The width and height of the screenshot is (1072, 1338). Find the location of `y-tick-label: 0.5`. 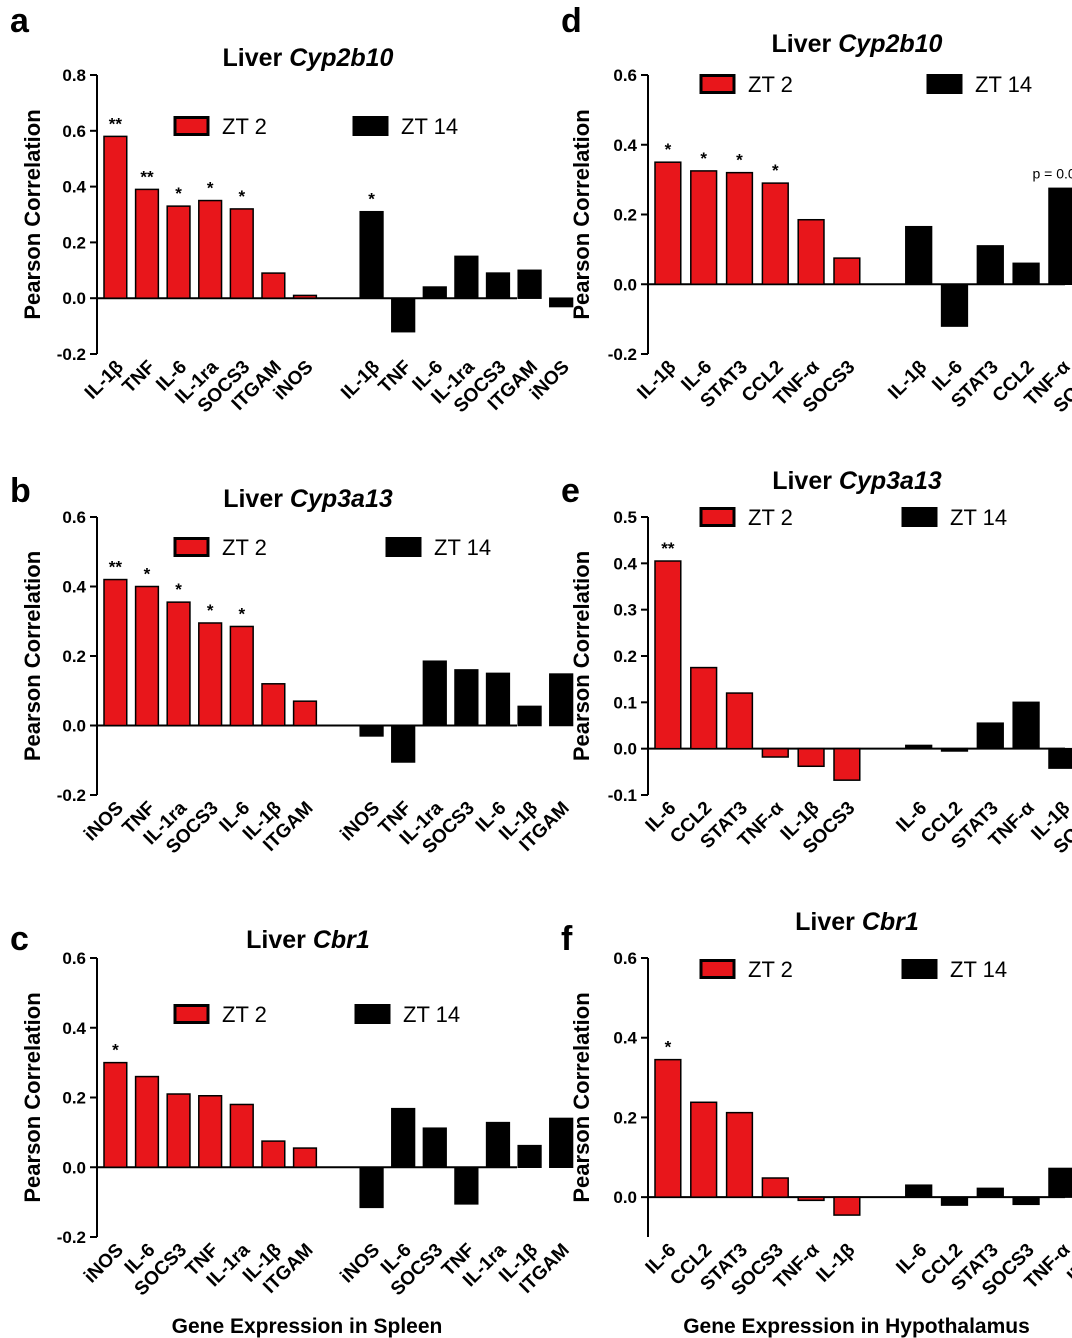

y-tick-label: 0.5 is located at coordinates (625, 517).